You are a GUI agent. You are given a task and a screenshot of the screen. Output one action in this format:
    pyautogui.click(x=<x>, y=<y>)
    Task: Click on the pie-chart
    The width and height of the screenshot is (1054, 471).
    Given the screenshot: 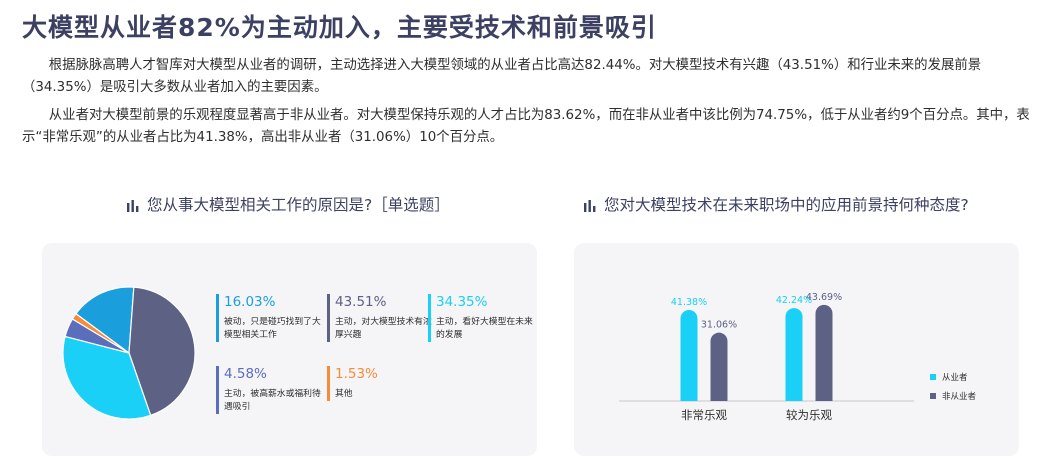 What is the action you would take?
    pyautogui.click(x=129, y=353)
    